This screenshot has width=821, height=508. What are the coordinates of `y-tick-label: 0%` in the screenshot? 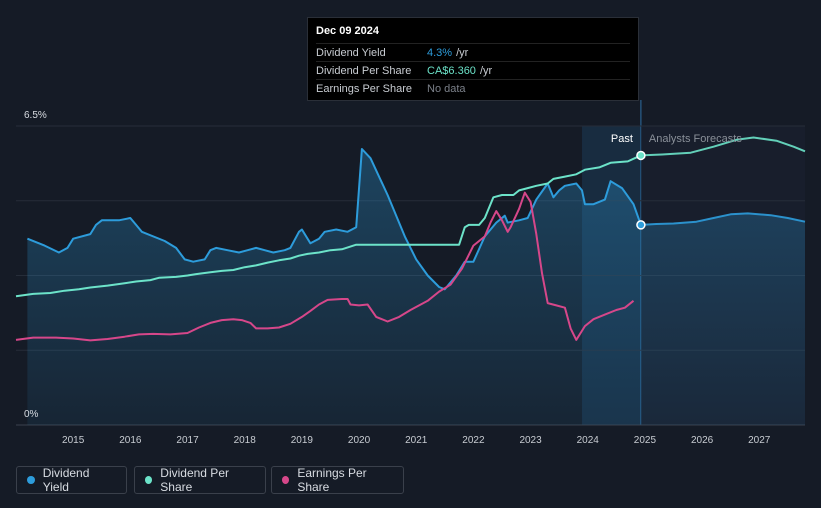 It's located at (31, 414).